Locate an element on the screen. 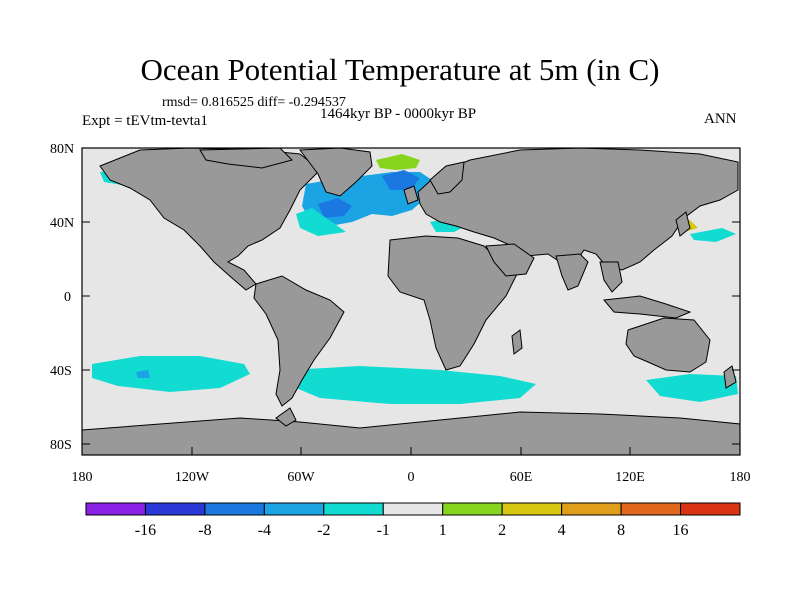  africa is located at coordinates (453, 303).